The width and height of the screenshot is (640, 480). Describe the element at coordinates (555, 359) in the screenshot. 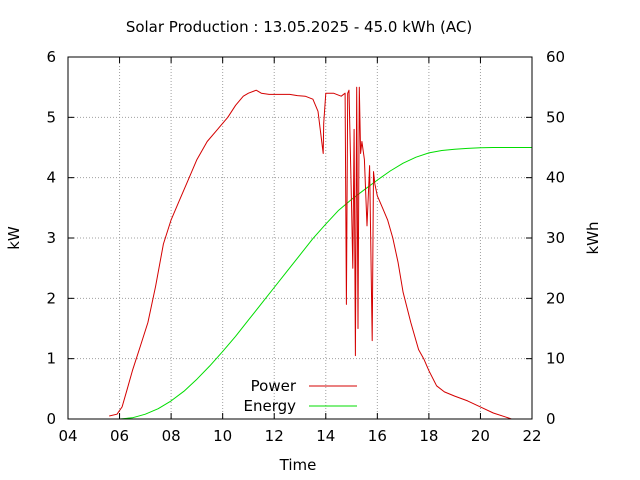

I see `y2-tick-label: 10` at that location.